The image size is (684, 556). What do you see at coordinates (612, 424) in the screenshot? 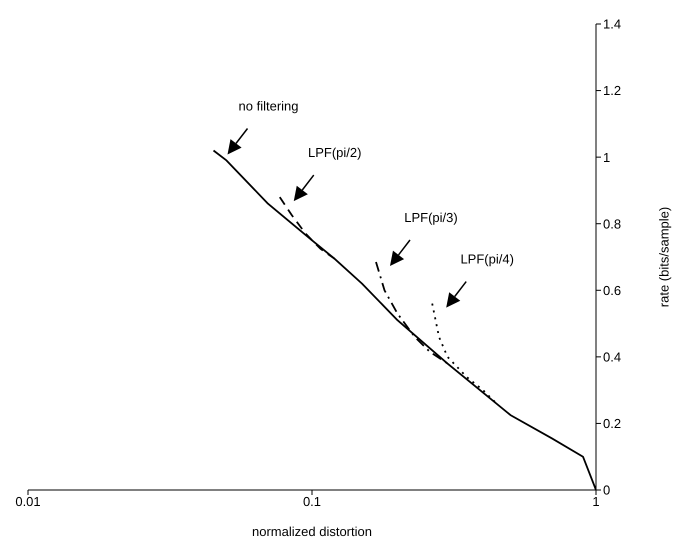
I see `y-tick-label: 0.2` at bounding box center [612, 424].